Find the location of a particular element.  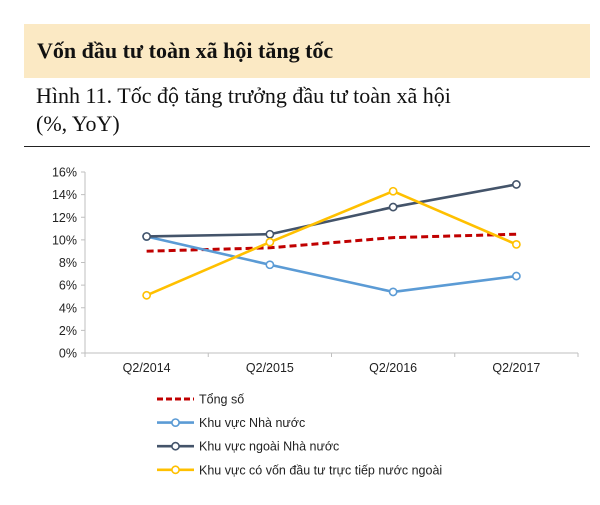

y-tick-label: 4% is located at coordinates (68, 308).